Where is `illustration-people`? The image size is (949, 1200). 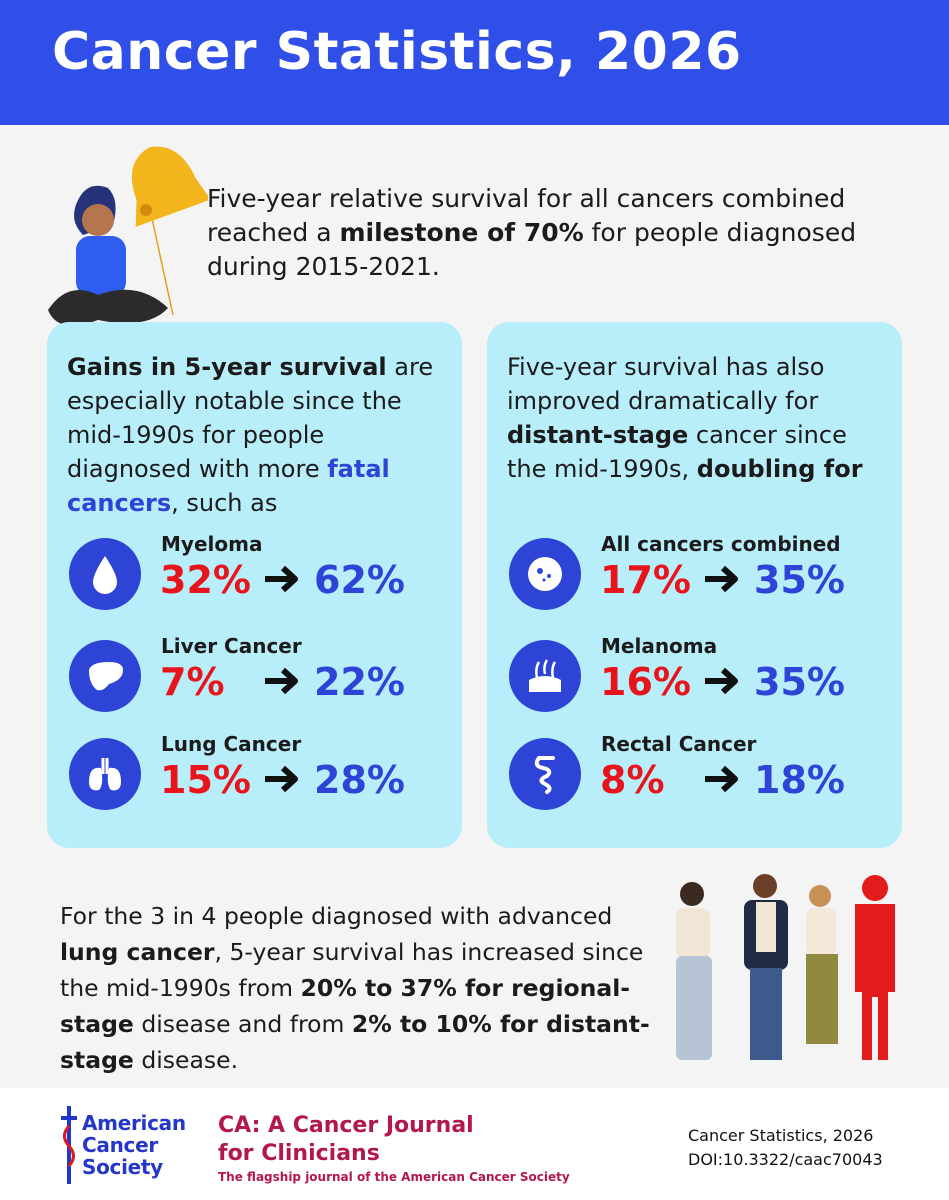 illustration-people is located at coordinates (785, 967).